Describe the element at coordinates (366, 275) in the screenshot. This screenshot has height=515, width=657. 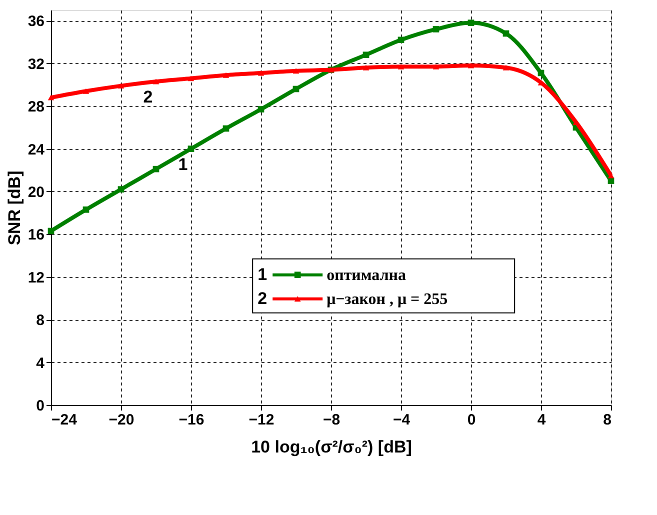
I see `legend-label: оптимална` at that location.